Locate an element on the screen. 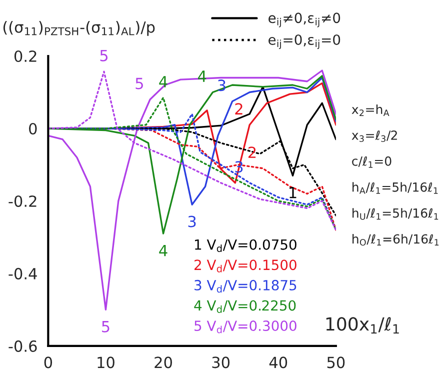  annotation: 1 is located at coordinates (293, 192).